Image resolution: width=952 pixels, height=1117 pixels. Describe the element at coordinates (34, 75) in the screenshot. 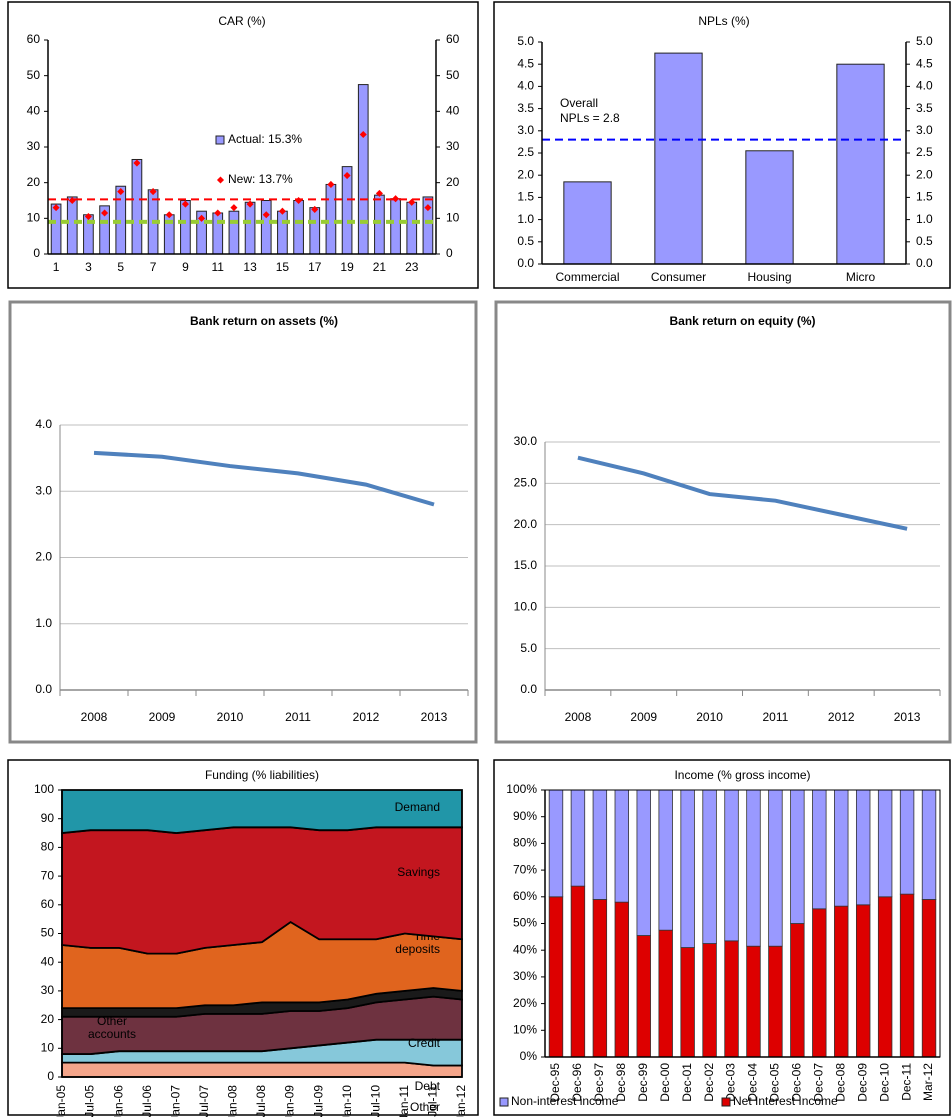

I see `y-tick-label: 50` at that location.